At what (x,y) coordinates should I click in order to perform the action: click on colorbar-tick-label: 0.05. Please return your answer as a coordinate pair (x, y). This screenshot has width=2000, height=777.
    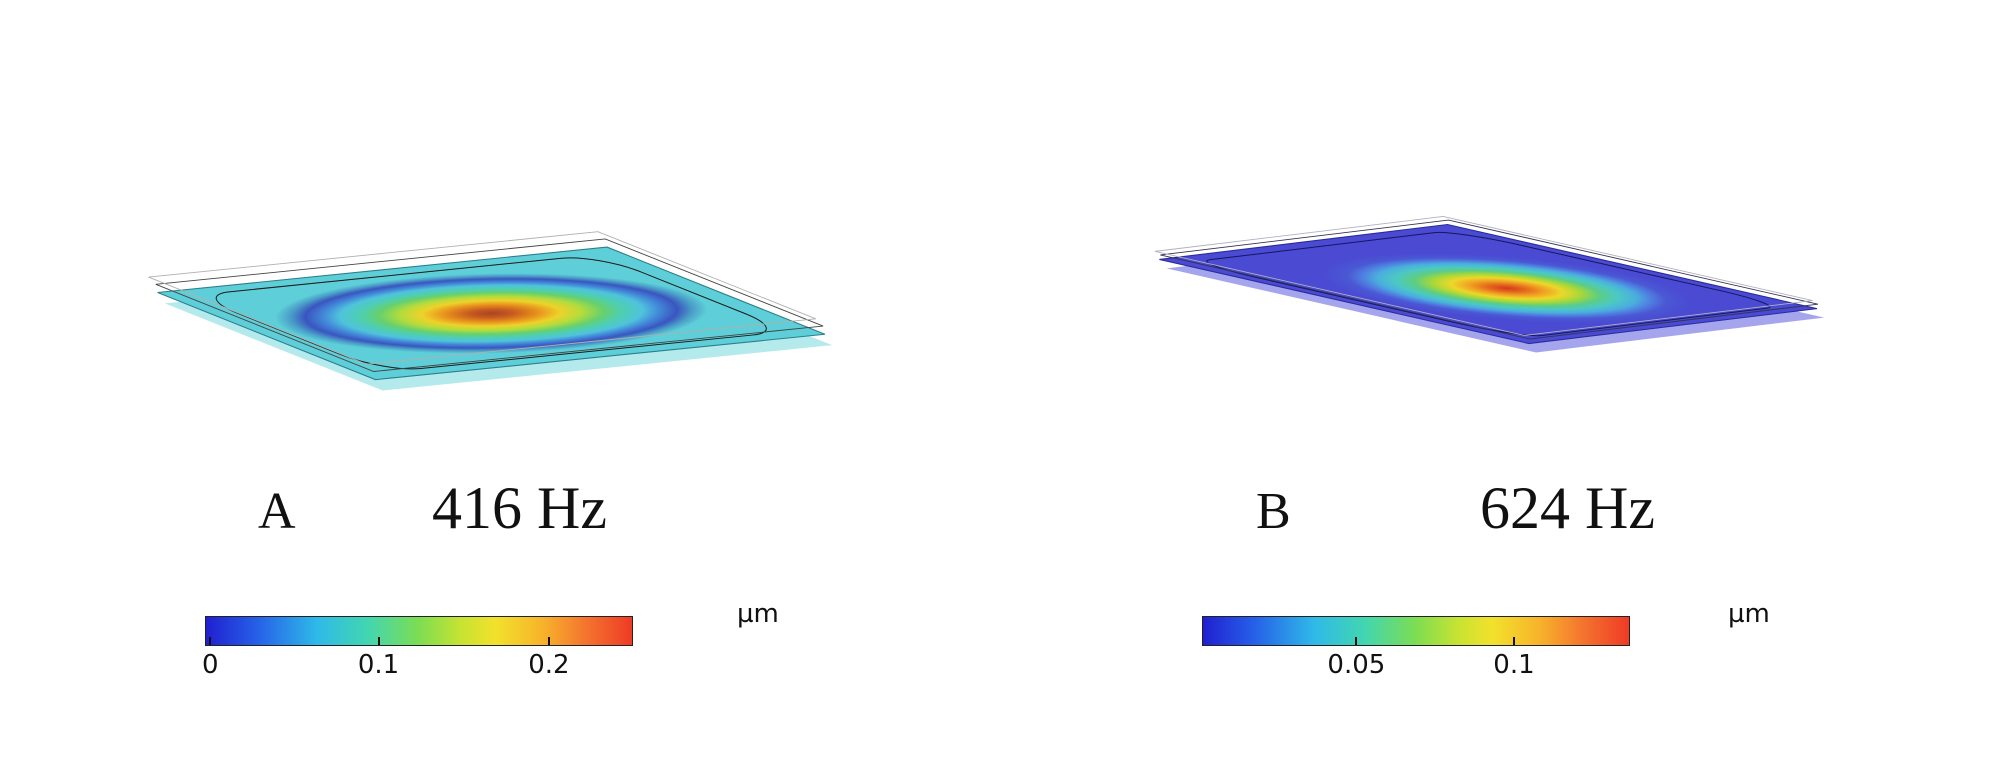
    Looking at the image, I should click on (1356, 665).